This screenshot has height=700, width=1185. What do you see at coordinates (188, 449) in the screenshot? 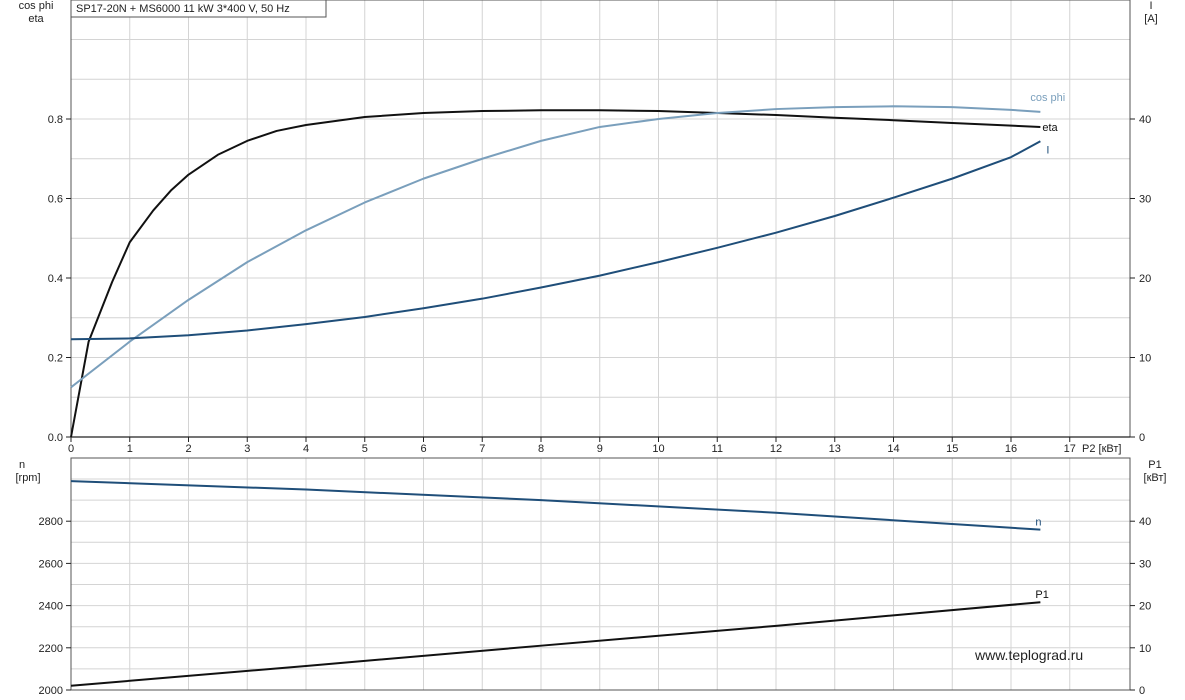
I see `x-tick-label: 2` at bounding box center [188, 449].